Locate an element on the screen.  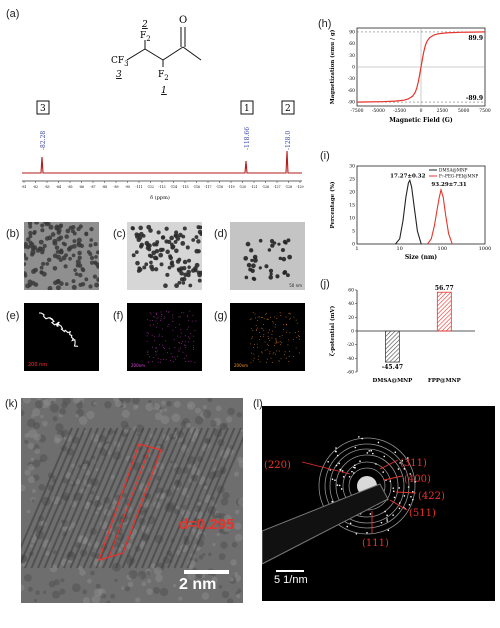
nmr-tick-label: -89 is located at coordinates (115, 187).